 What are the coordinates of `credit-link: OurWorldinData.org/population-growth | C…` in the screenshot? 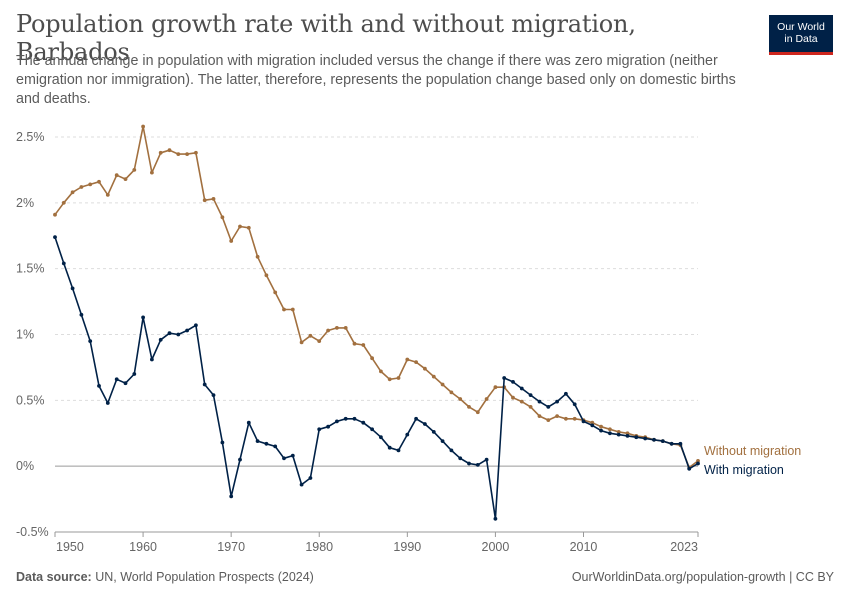 It's located at (702, 577).